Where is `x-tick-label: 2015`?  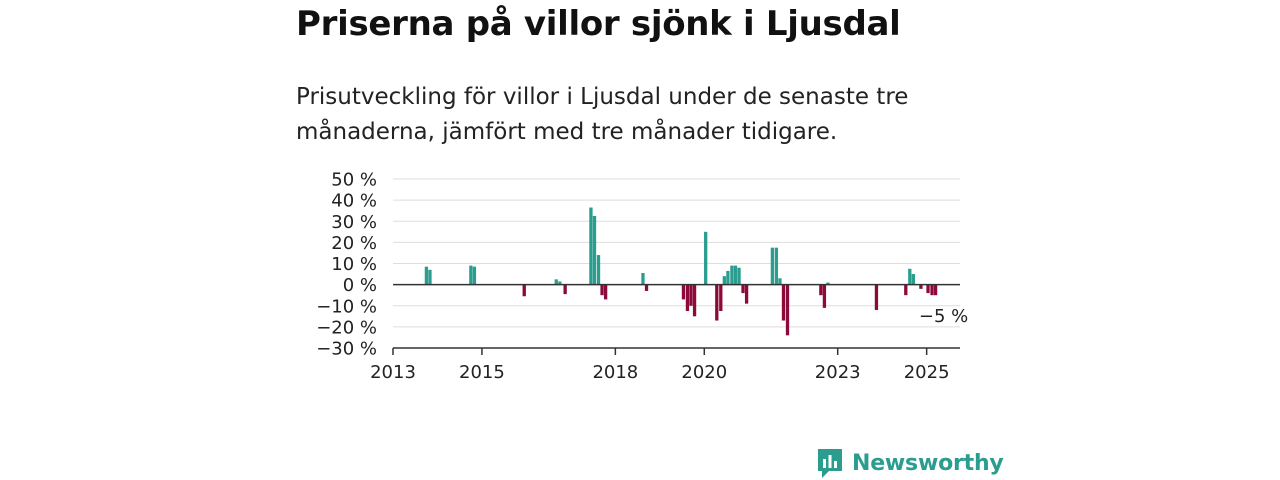
x-tick-label: 2015 is located at coordinates (482, 372).